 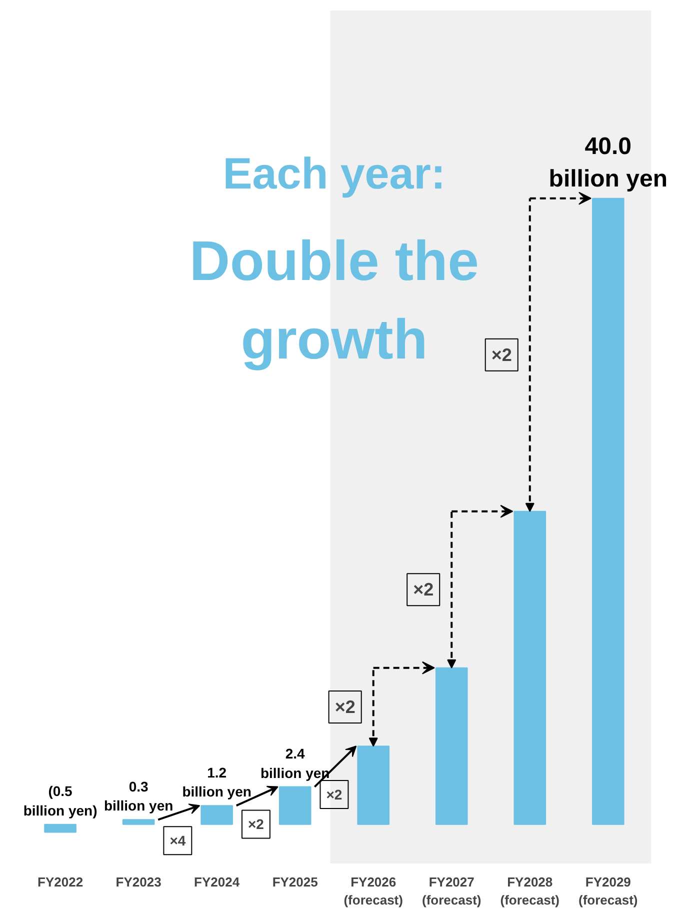 What do you see at coordinates (295, 882) in the screenshot?
I see `x-tick-label: FY2025` at bounding box center [295, 882].